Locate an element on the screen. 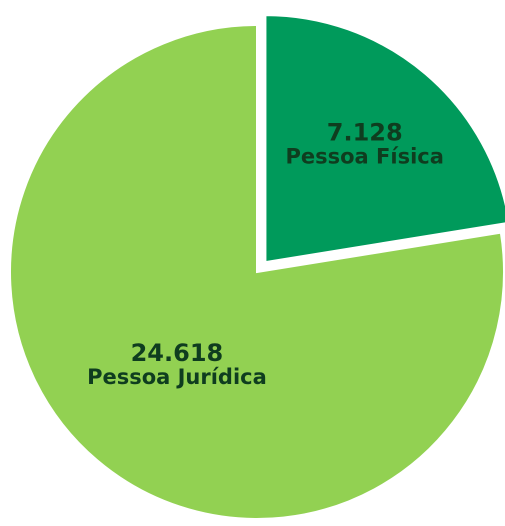  slice-value-label: 24.618 is located at coordinates (177, 353).